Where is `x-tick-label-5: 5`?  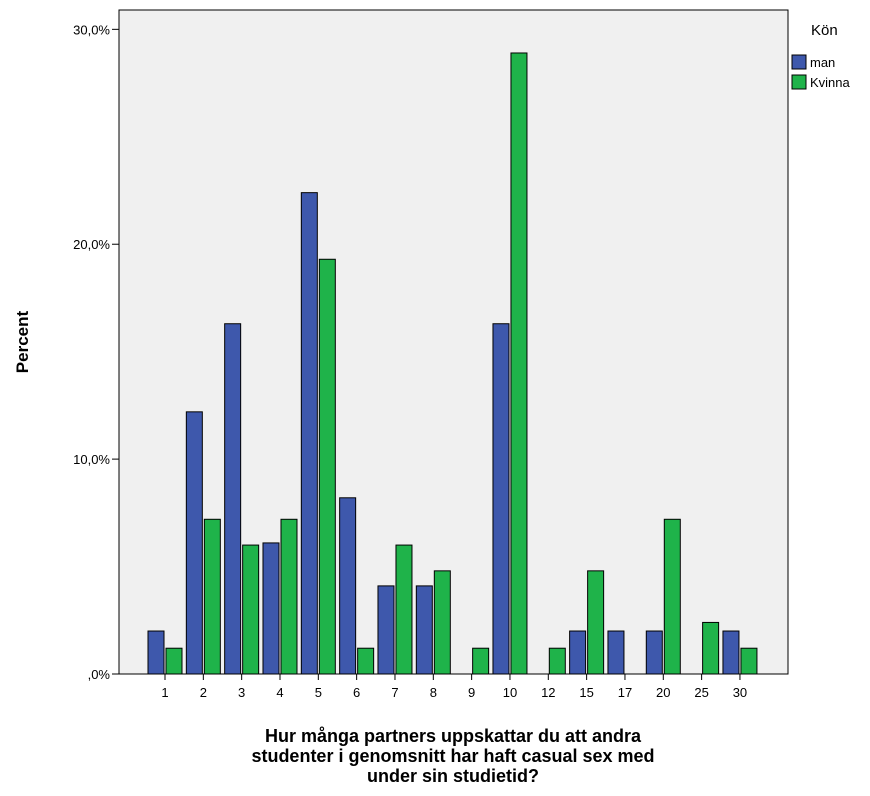 x-tick-label-5: 5 is located at coordinates (318, 692).